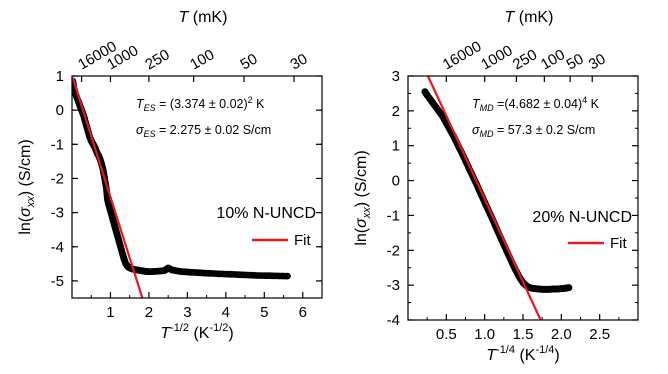 Image resolution: width=668 pixels, height=374 pixels. What do you see at coordinates (393, 250) in the screenshot?
I see `y-tick-label: -2` at bounding box center [393, 250].